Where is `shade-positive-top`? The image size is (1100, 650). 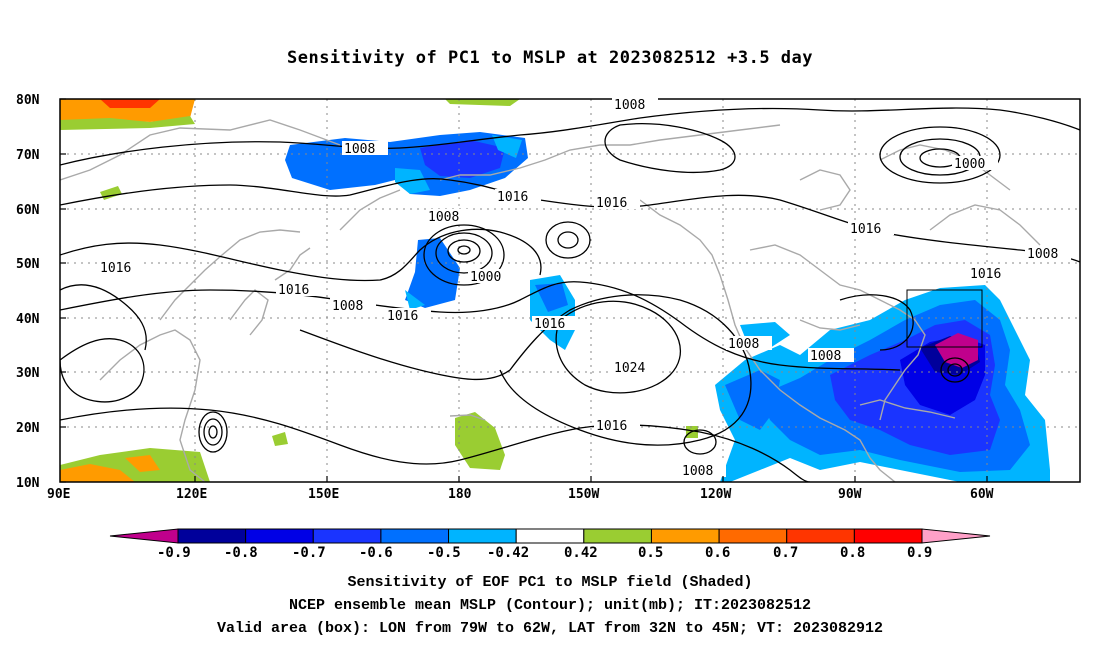 shade-positive-top is located at coordinates (482, 102).